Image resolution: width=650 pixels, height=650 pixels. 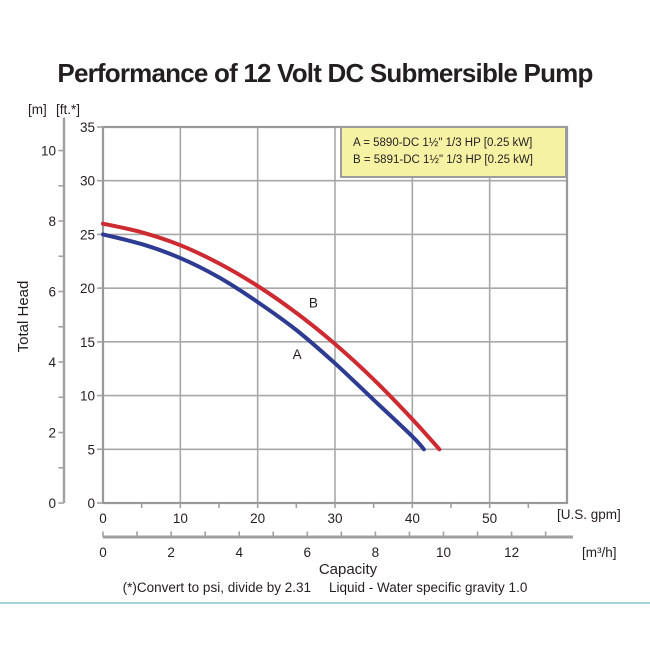 I want to click on m3h-tick-label: 4, so click(x=239, y=552).